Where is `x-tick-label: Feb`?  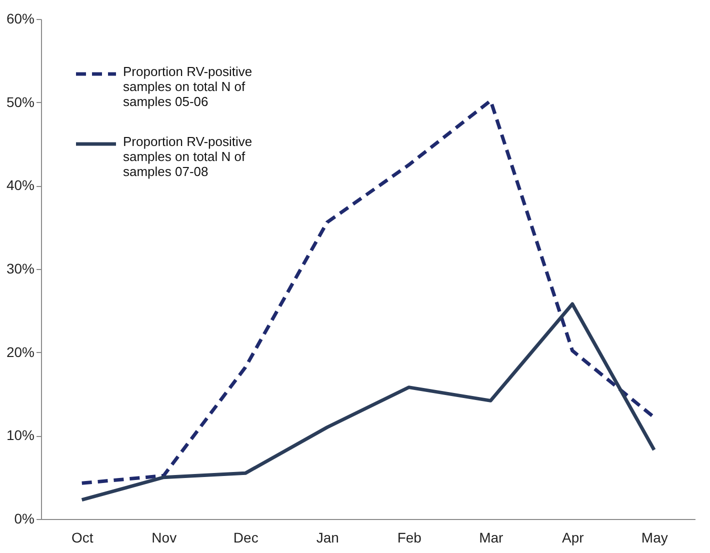
x-tick-label: Feb is located at coordinates (409, 538).